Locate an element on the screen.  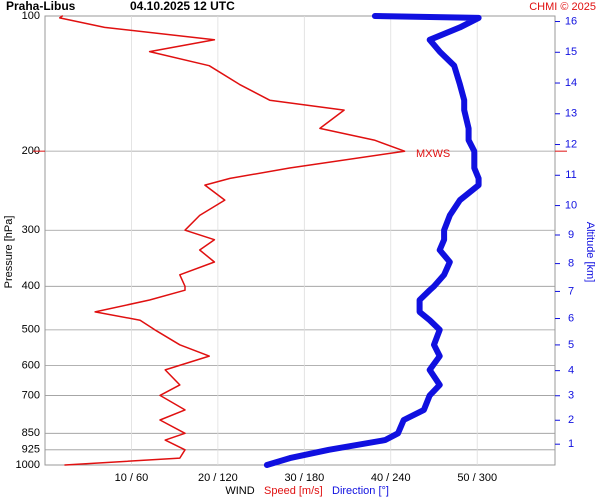
y2-tick-label: 12 is located at coordinates (571, 144).